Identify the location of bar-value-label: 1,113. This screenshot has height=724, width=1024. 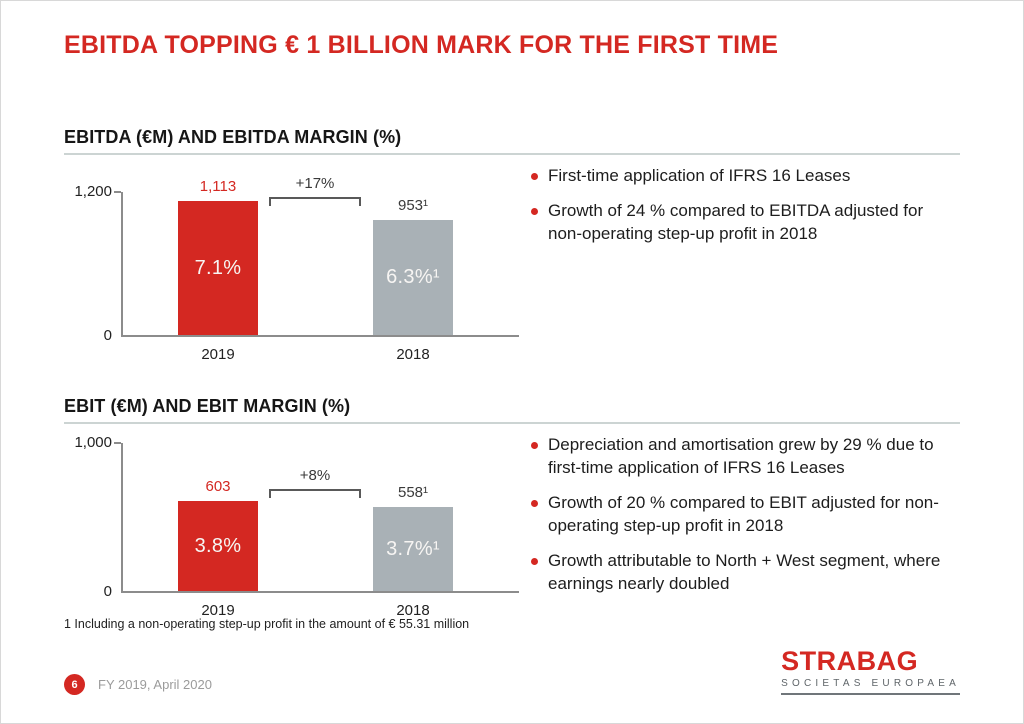
(218, 186).